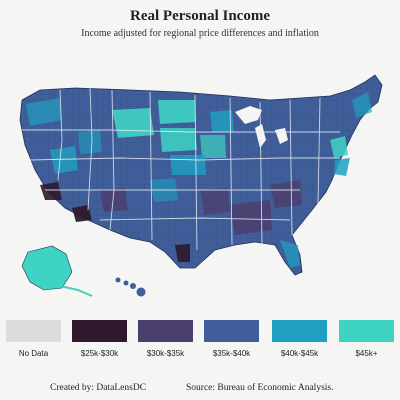 The image size is (400, 400). I want to click on legend-item-45k-plus: $45k+, so click(366, 339).